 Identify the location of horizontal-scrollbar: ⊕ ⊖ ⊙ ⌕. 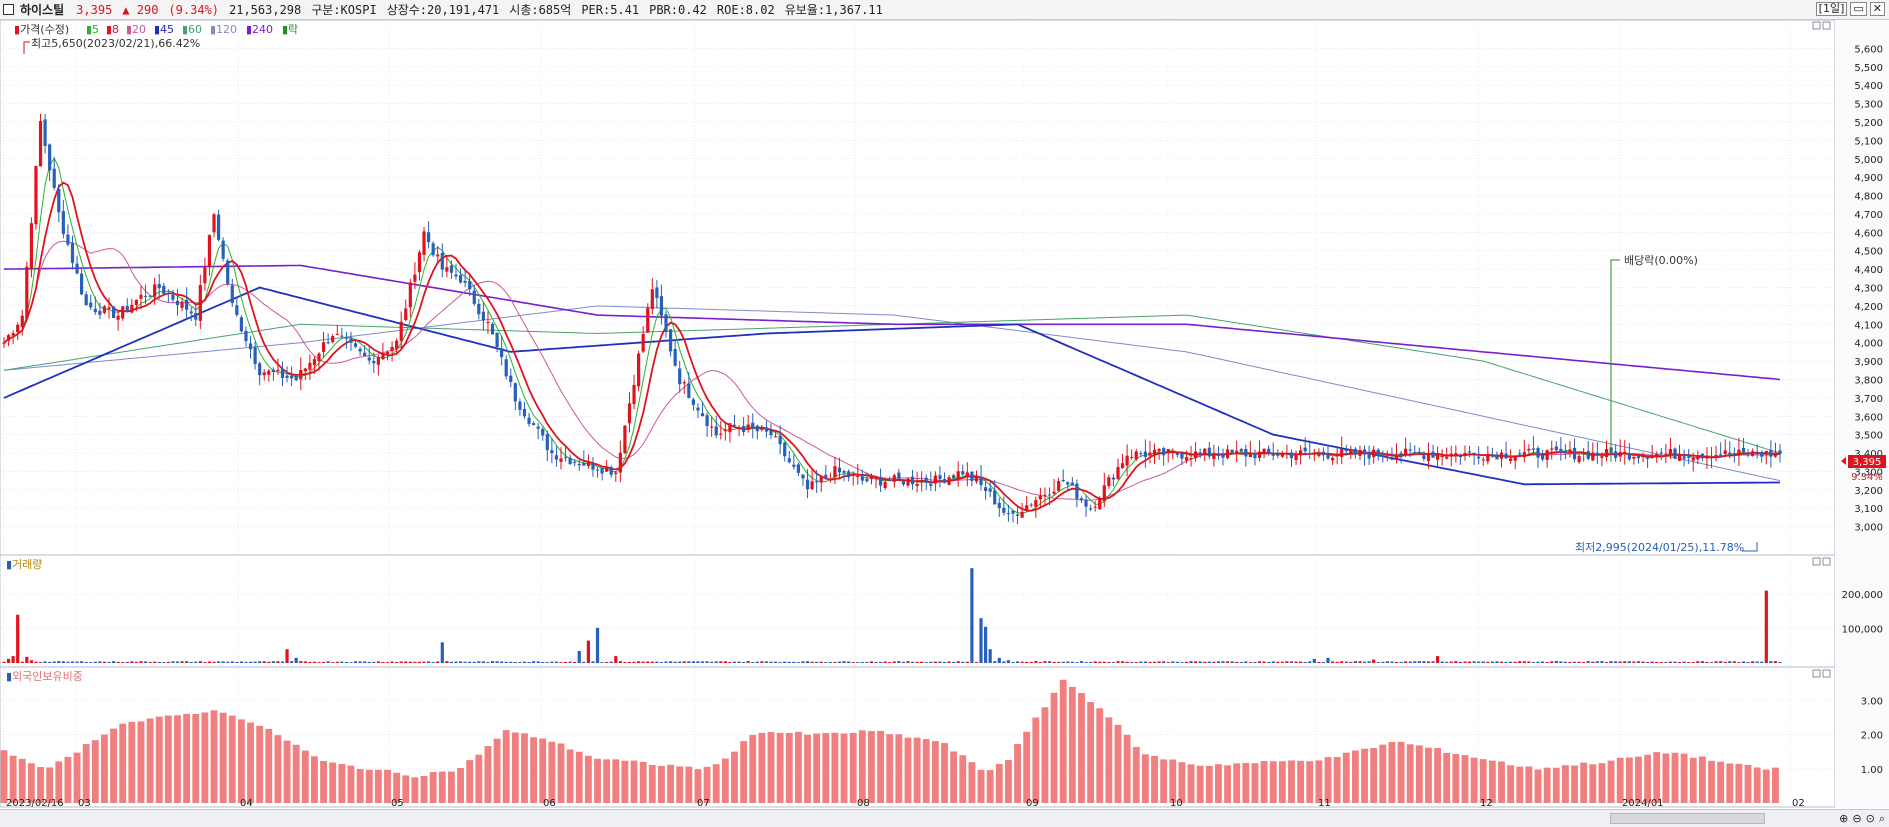
(944, 818).